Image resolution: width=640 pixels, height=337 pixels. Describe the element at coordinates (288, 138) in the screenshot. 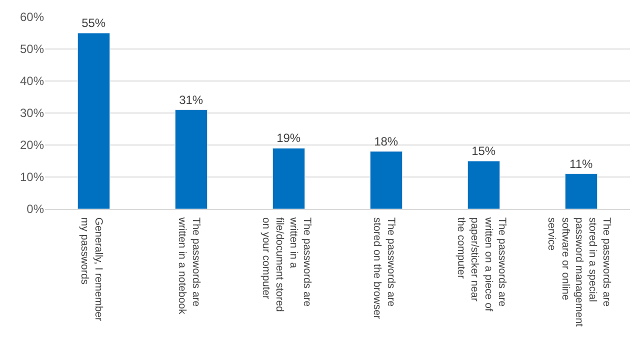

I see `data-label: 19%` at that location.